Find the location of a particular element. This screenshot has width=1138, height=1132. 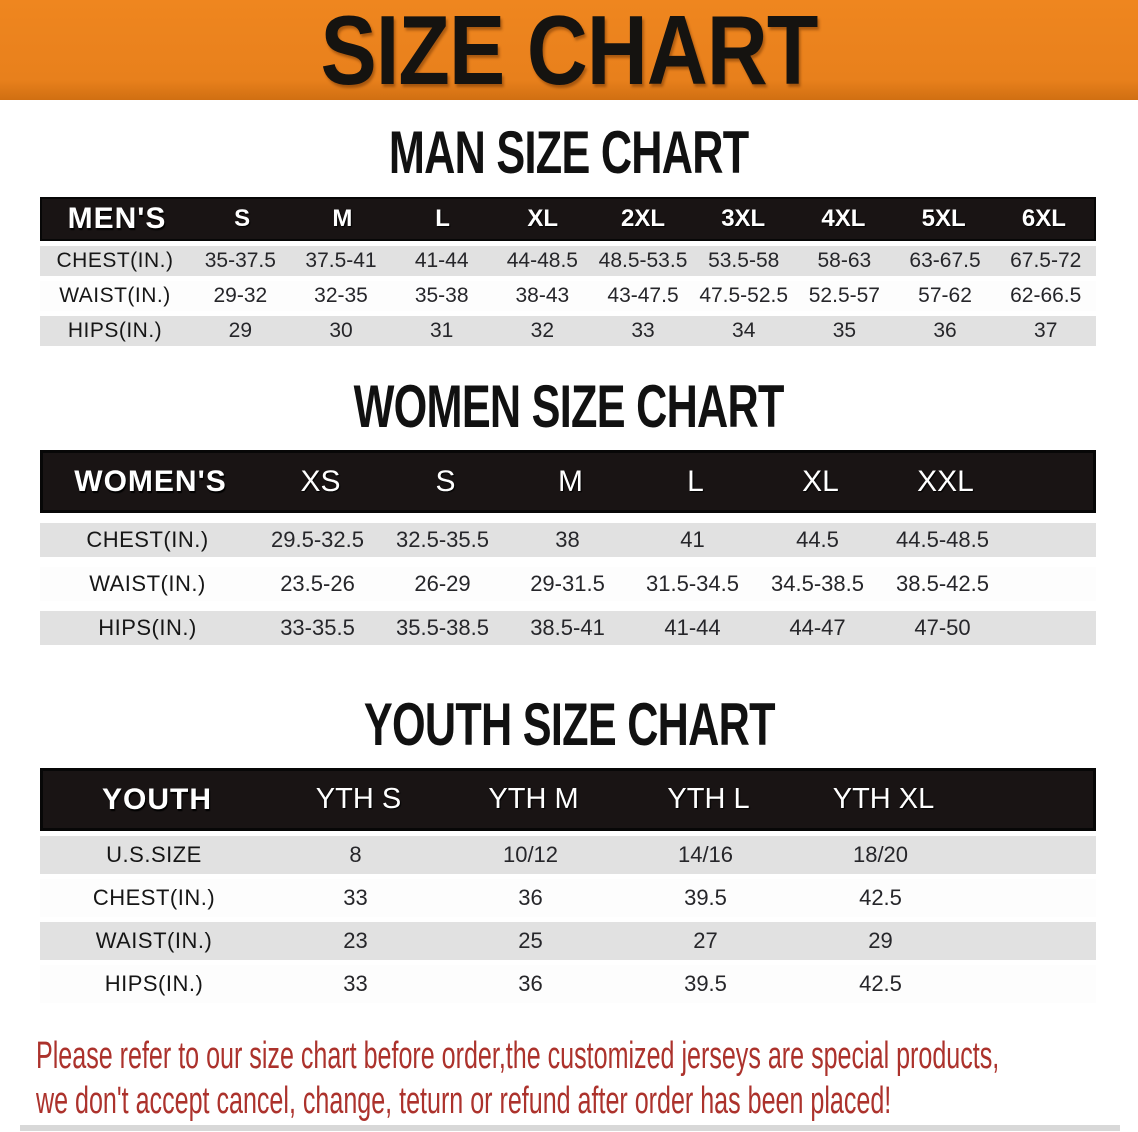

cell-value: 47.5-52.5 is located at coordinates (744, 295).